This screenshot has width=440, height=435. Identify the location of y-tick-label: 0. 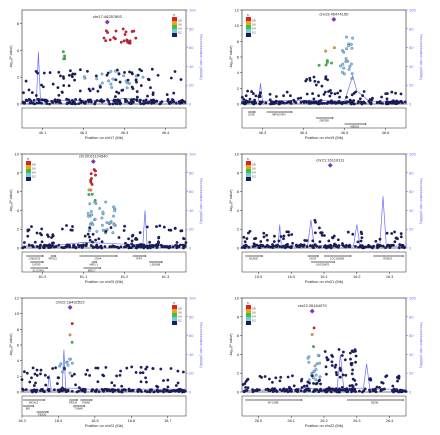
(18, 248).